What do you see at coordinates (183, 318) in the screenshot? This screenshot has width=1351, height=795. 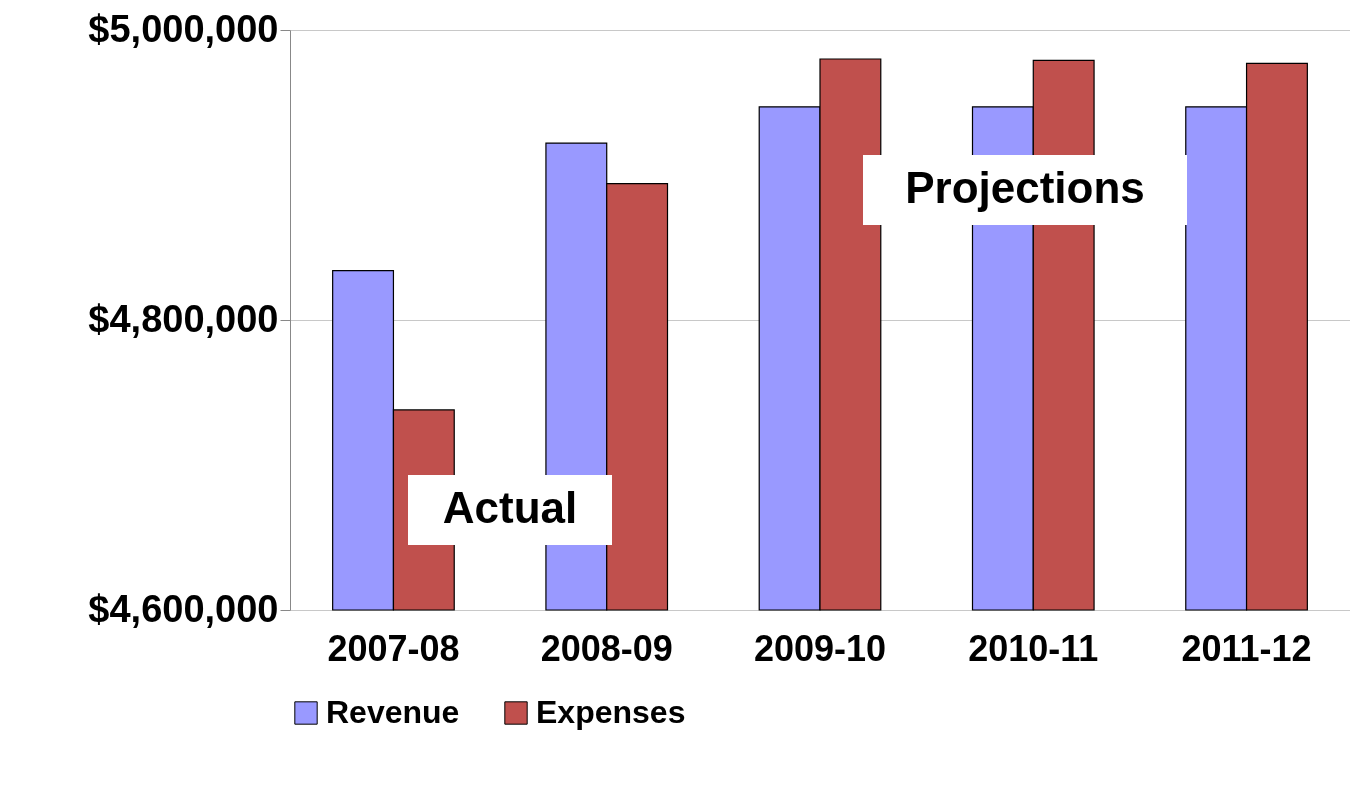 I see `y-tick-label: $4,800,000` at bounding box center [183, 318].